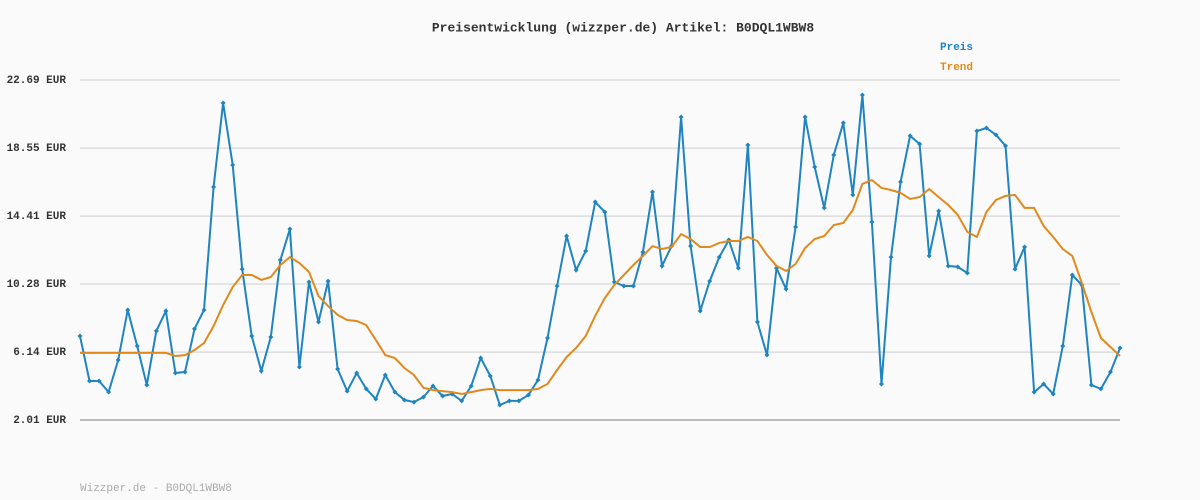 The image size is (1200, 500). Describe the element at coordinates (37, 285) in the screenshot. I see `y-tick-label: 10.28 EUR` at that location.